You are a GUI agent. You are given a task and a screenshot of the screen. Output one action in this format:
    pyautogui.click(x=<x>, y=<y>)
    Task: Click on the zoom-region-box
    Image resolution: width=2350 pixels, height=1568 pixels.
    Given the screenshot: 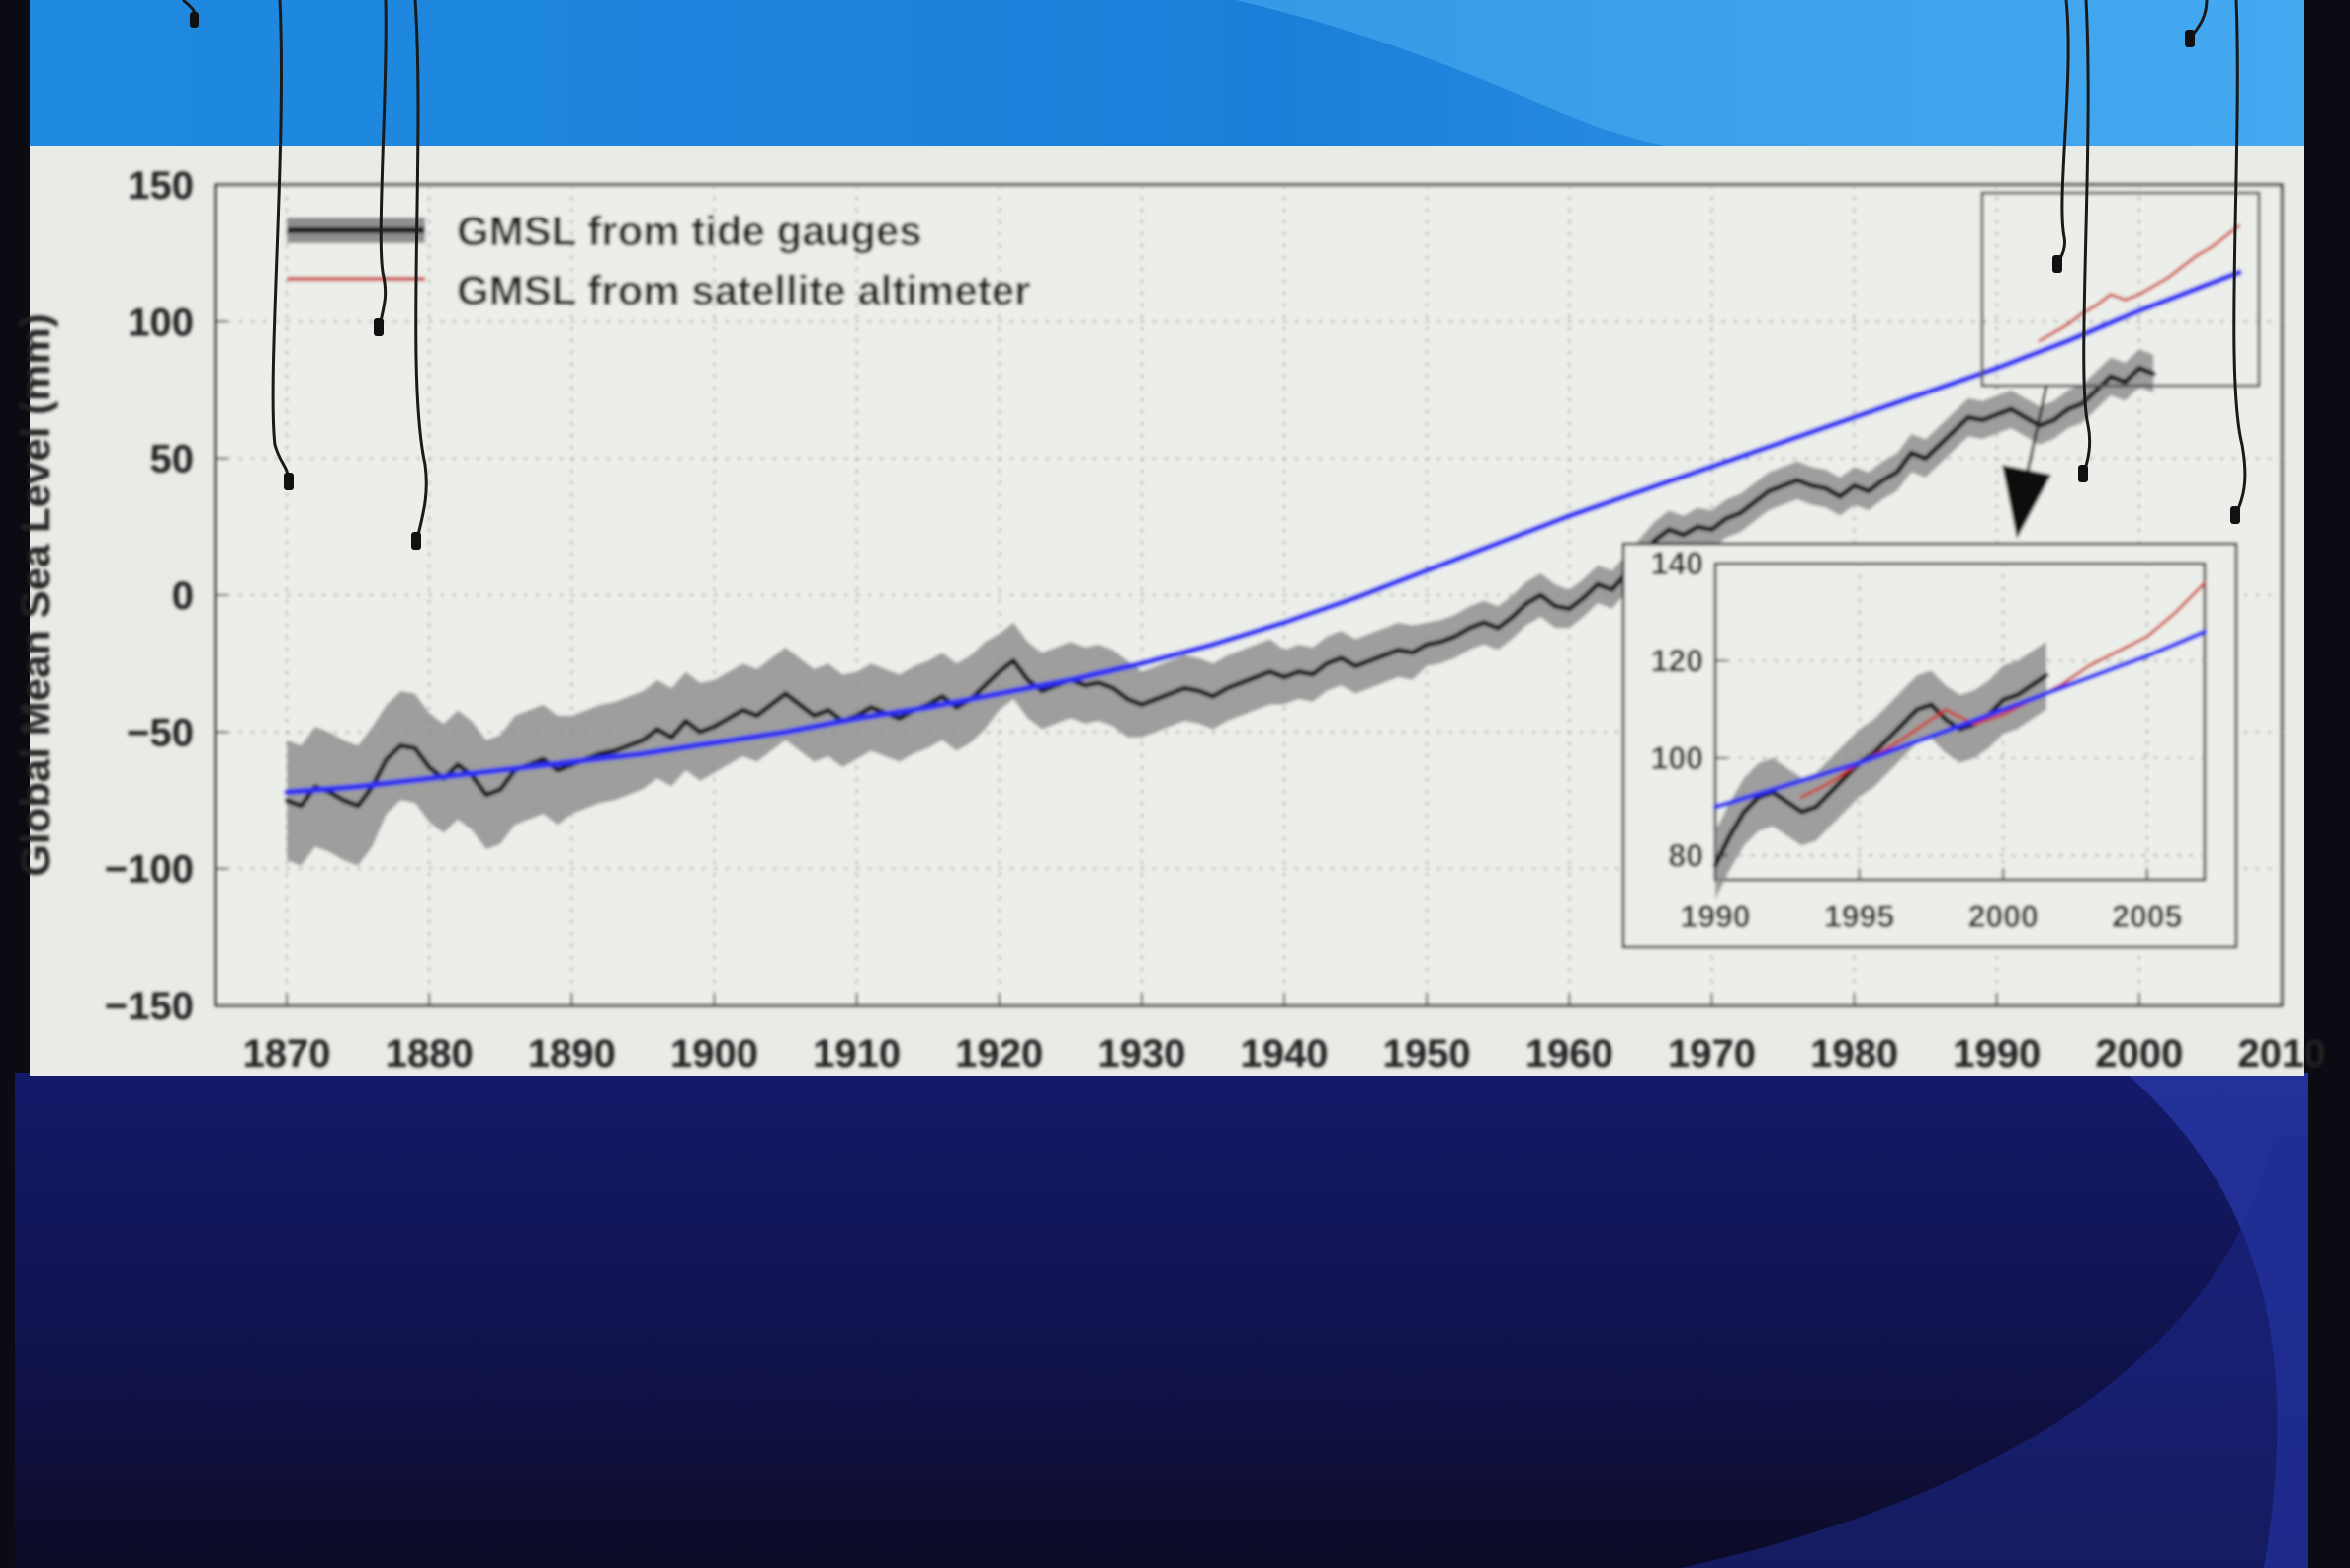 What is the action you would take?
    pyautogui.click(x=2120, y=289)
    